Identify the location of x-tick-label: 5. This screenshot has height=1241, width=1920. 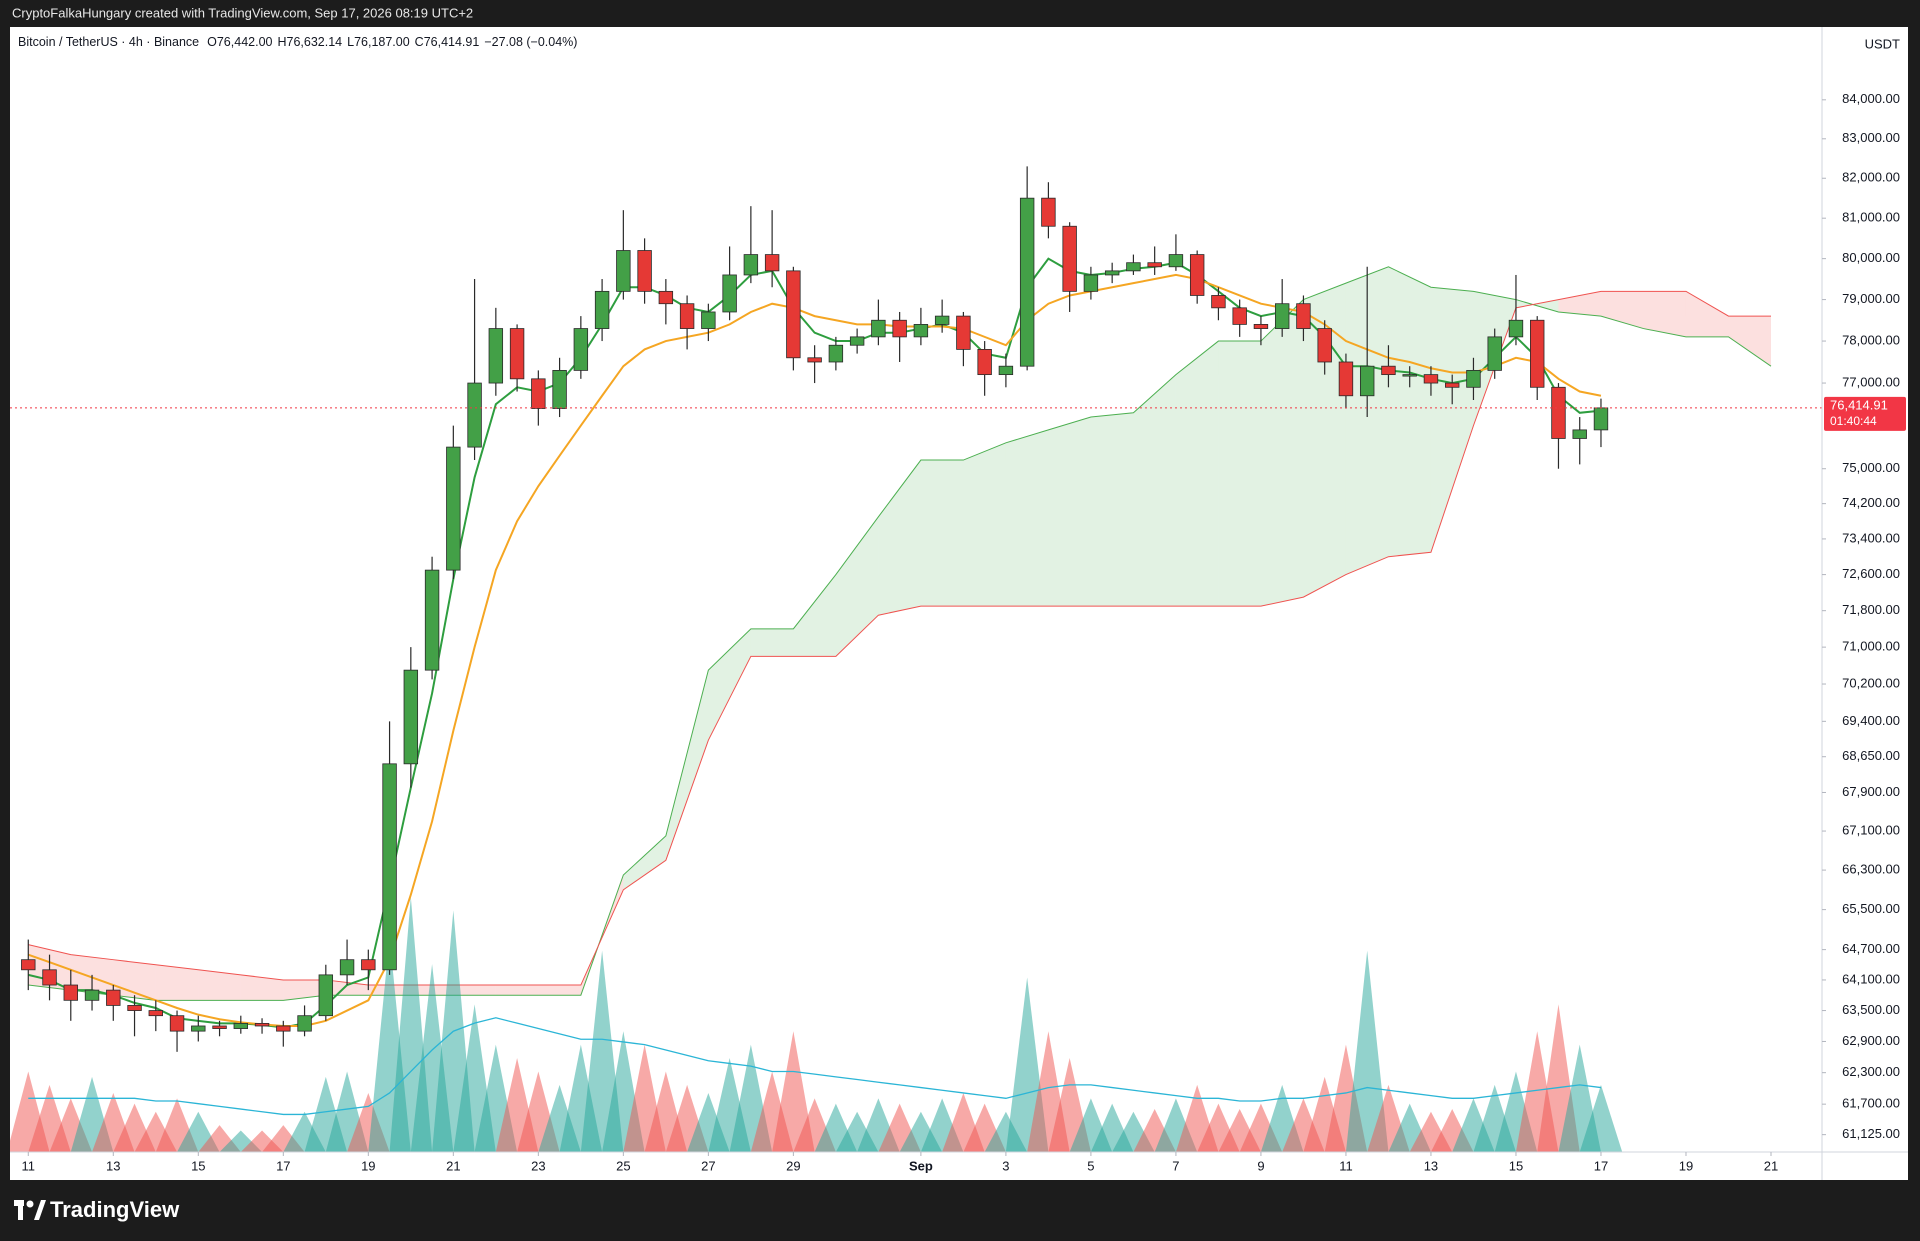
(1090, 1165).